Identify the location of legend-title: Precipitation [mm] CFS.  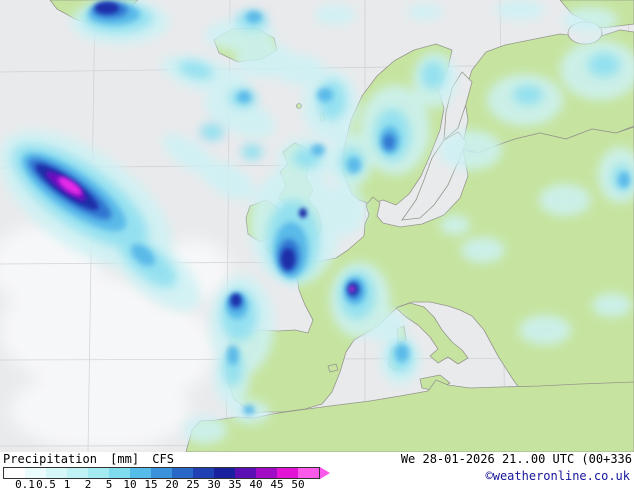
(91, 459).